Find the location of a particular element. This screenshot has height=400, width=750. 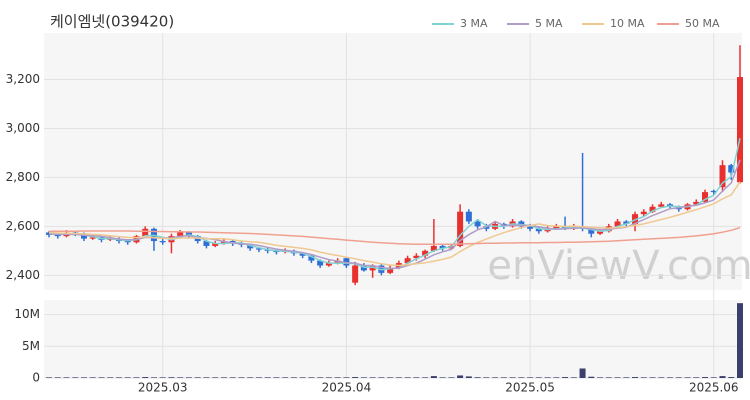

y-tick-label: 0 is located at coordinates (36, 378).